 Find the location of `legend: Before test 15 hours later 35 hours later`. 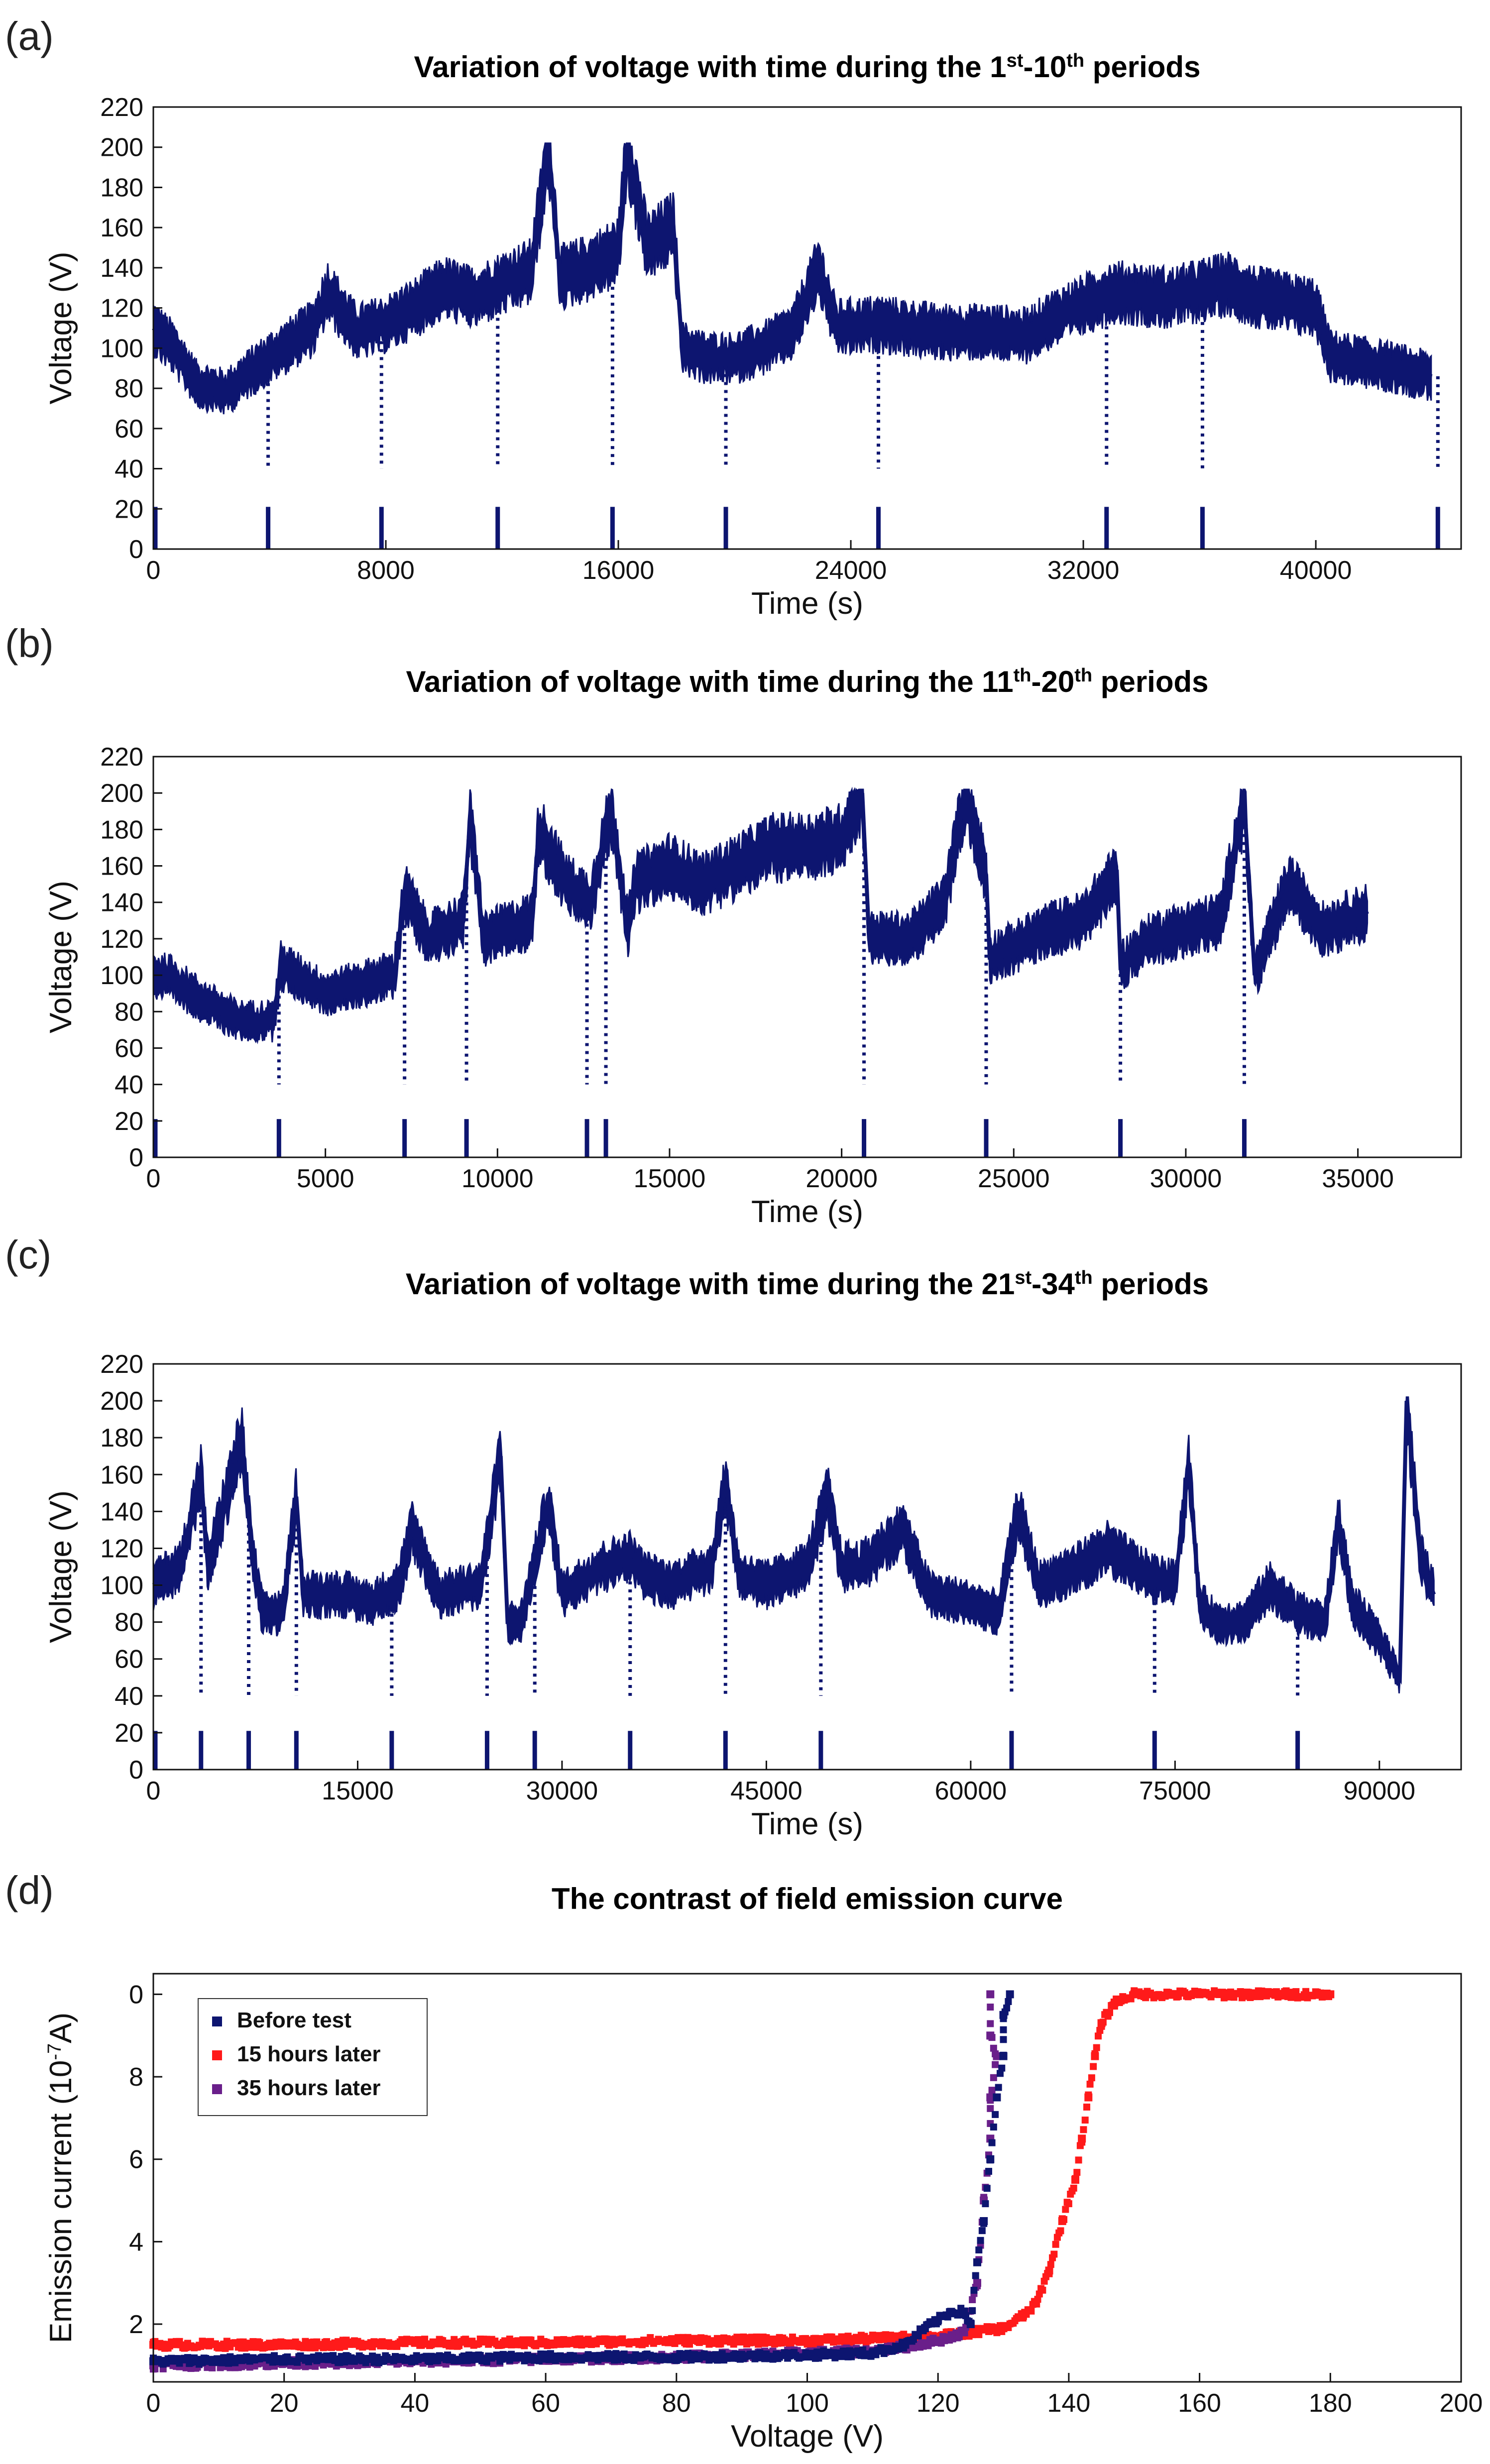

legend: Before test 15 hours later 35 hours later is located at coordinates (313, 2057).